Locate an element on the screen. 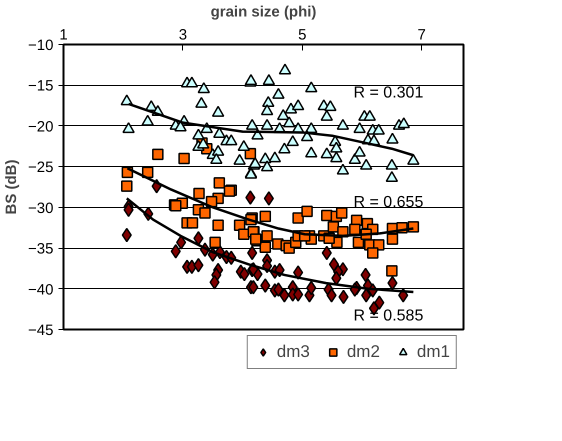 Image resolution: width=562 pixels, height=441 pixels. y-tick-label: −15 is located at coordinates (41, 86).